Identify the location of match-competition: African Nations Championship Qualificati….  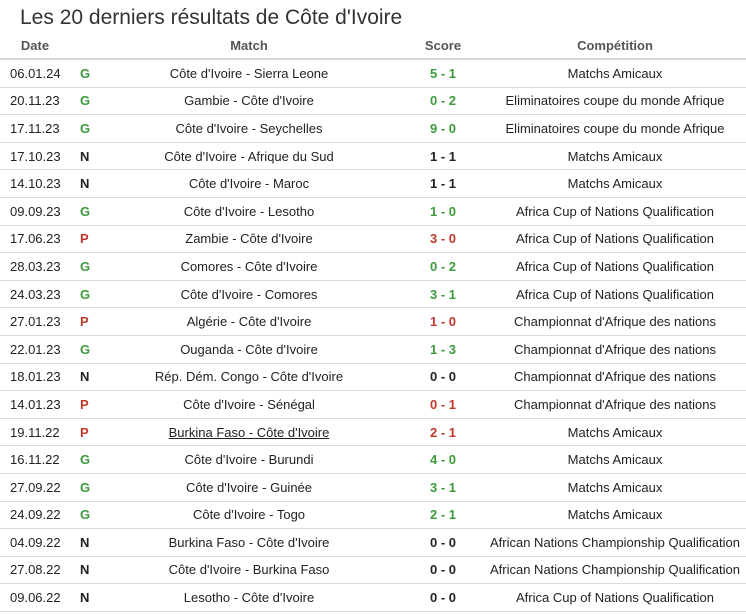
(615, 570).